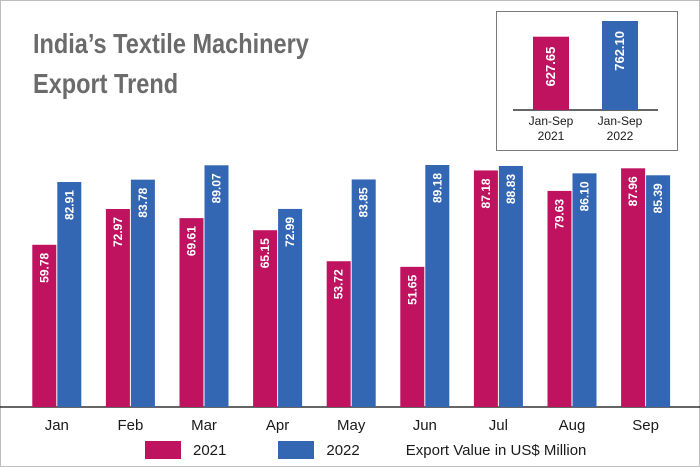 The image size is (700, 467). I want to click on bar-jul-2021, so click(485, 288).